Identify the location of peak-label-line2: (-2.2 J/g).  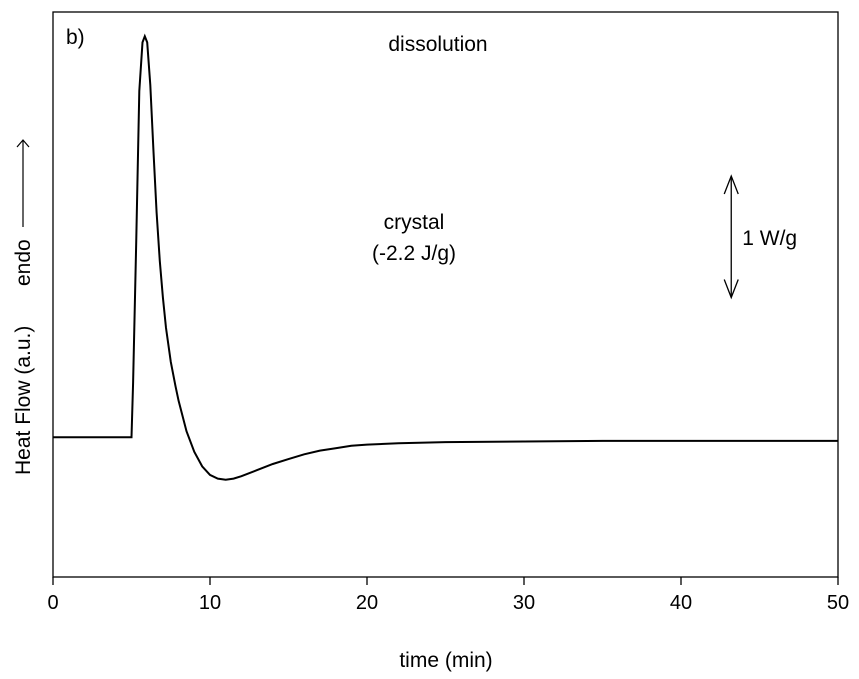
(414, 253).